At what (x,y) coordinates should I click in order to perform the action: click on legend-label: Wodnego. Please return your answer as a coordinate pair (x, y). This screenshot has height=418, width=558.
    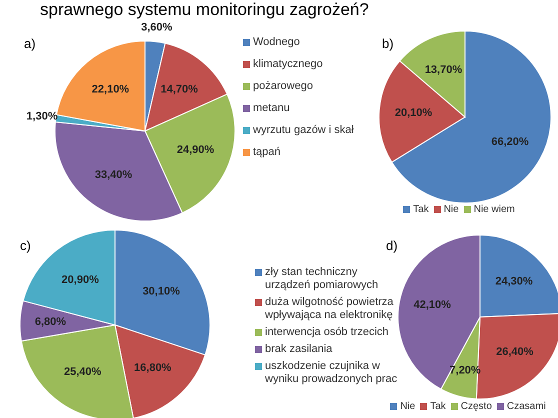
    Looking at the image, I should click on (276, 42).